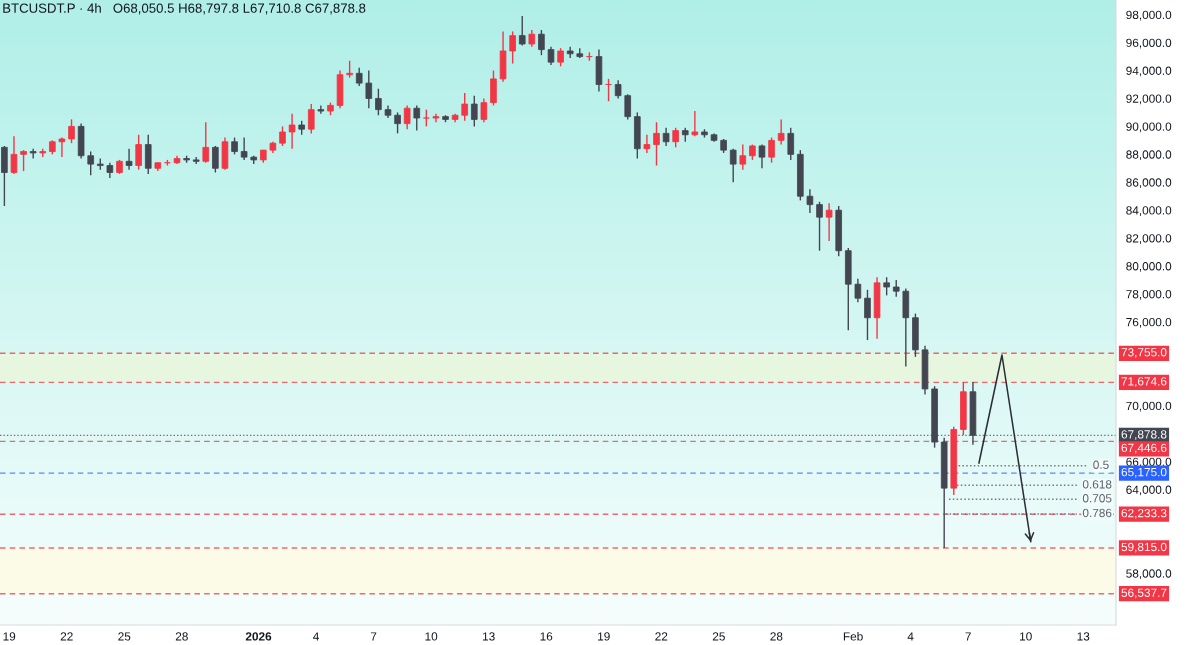 The image size is (1187, 645). I want to click on y-tick-label: 78,000.0, so click(1149, 295).